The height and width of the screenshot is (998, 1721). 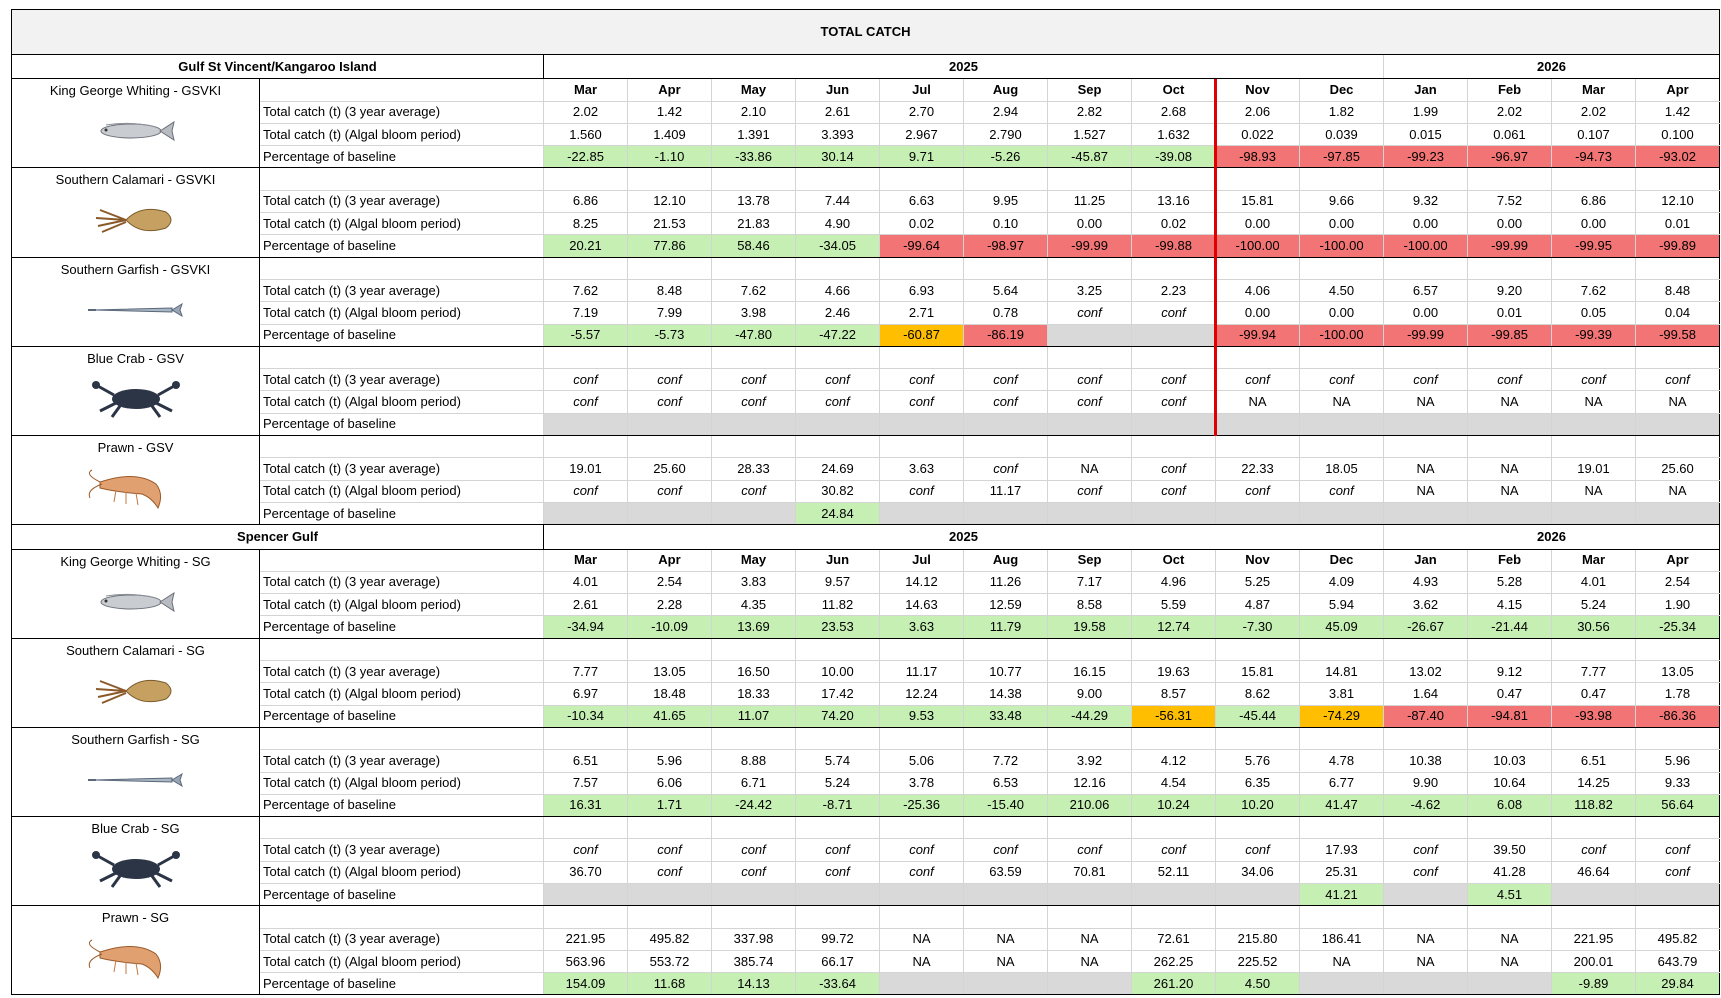 What do you see at coordinates (837, 157) in the screenshot?
I see `value-cell: 30.14` at bounding box center [837, 157].